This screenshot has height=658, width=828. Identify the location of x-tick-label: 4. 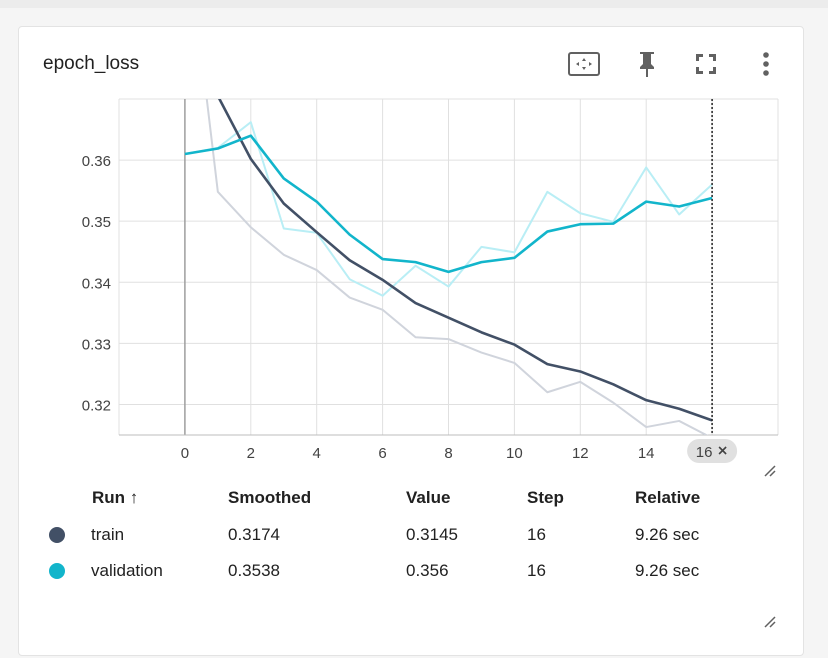
(317, 453).